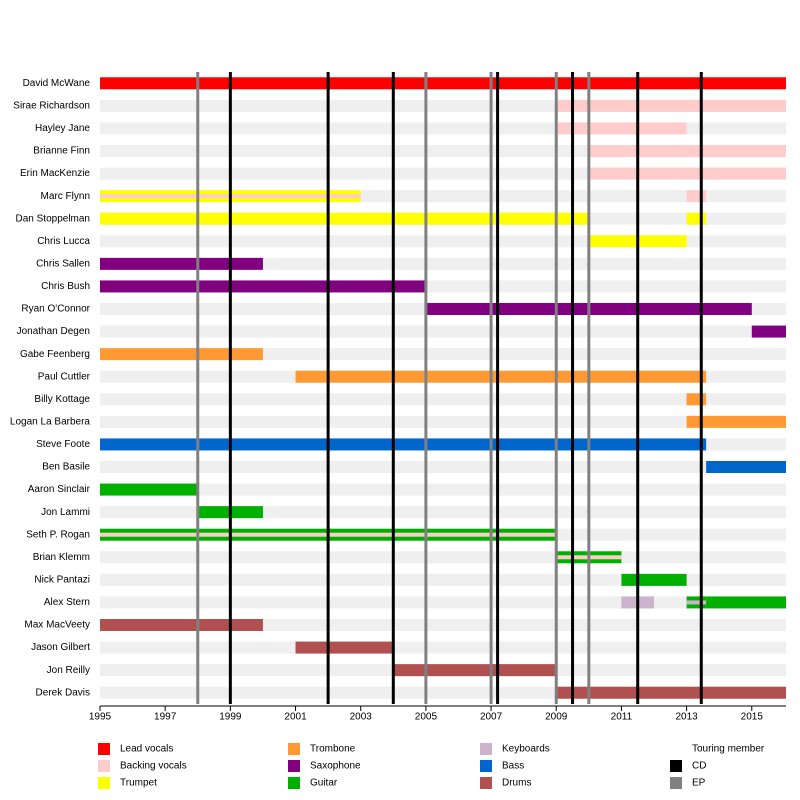 The height and width of the screenshot is (800, 800). Describe the element at coordinates (65, 512) in the screenshot. I see `member-name: Jon Lammi` at that location.